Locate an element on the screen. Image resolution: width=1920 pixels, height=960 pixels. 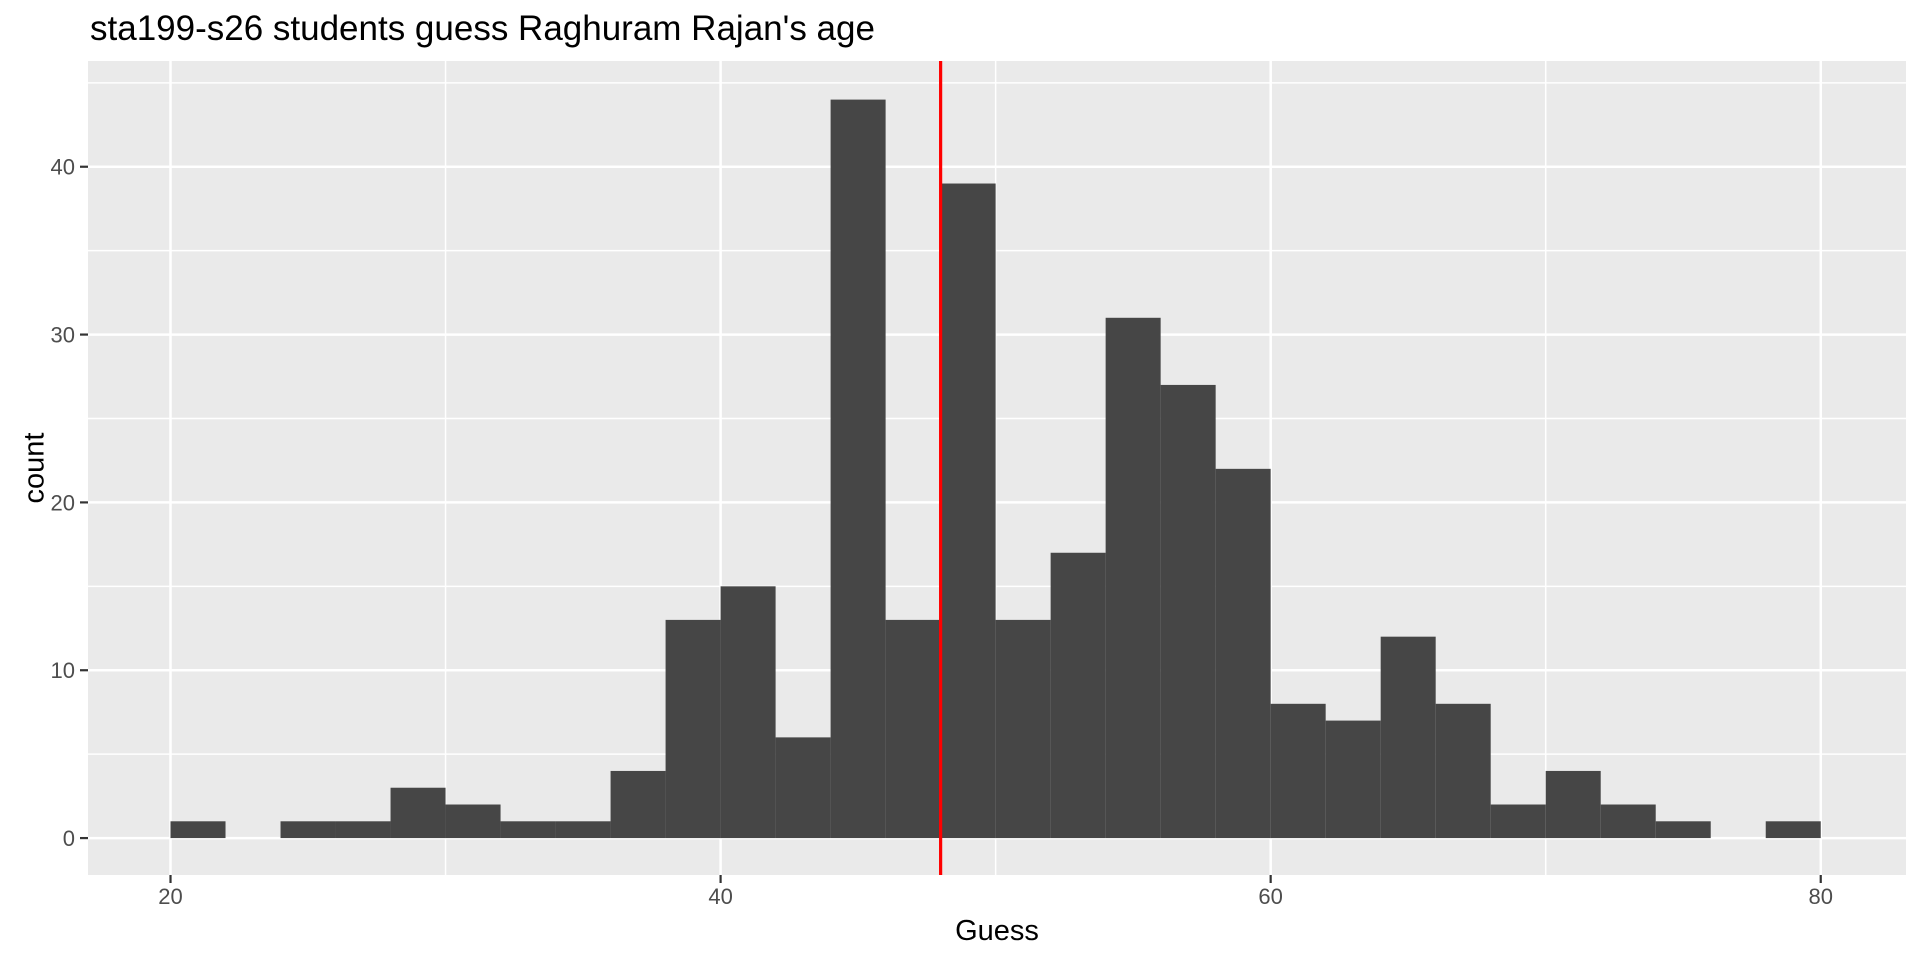
x-tick-label: 60 is located at coordinates (1270, 896).